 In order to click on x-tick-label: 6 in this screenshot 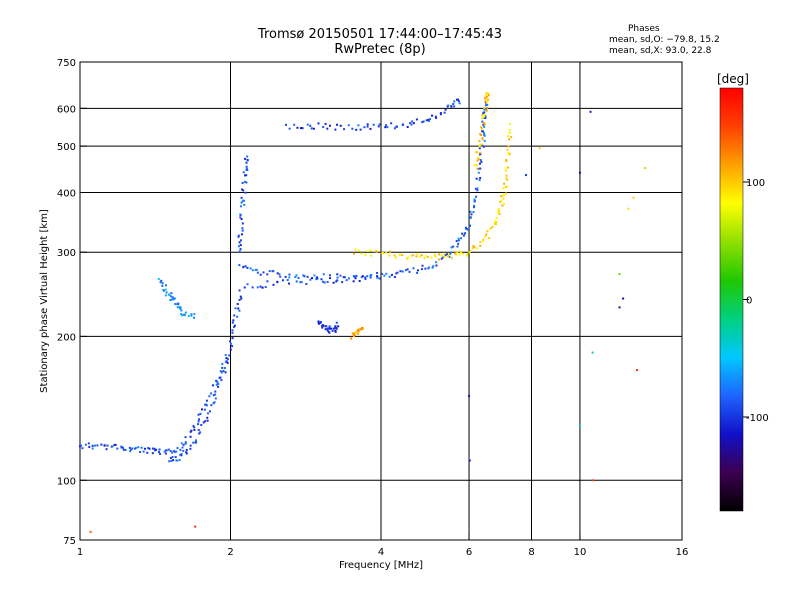, I will do `click(469, 552)`.